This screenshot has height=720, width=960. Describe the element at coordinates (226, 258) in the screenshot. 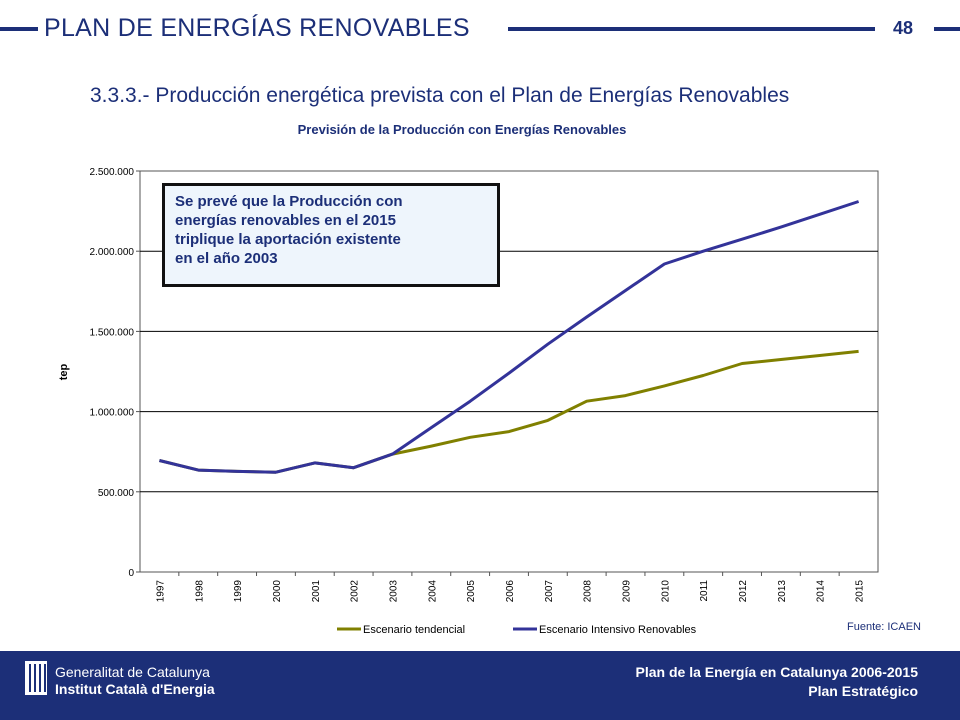

I see `callout-line: en el año 2003` at that location.